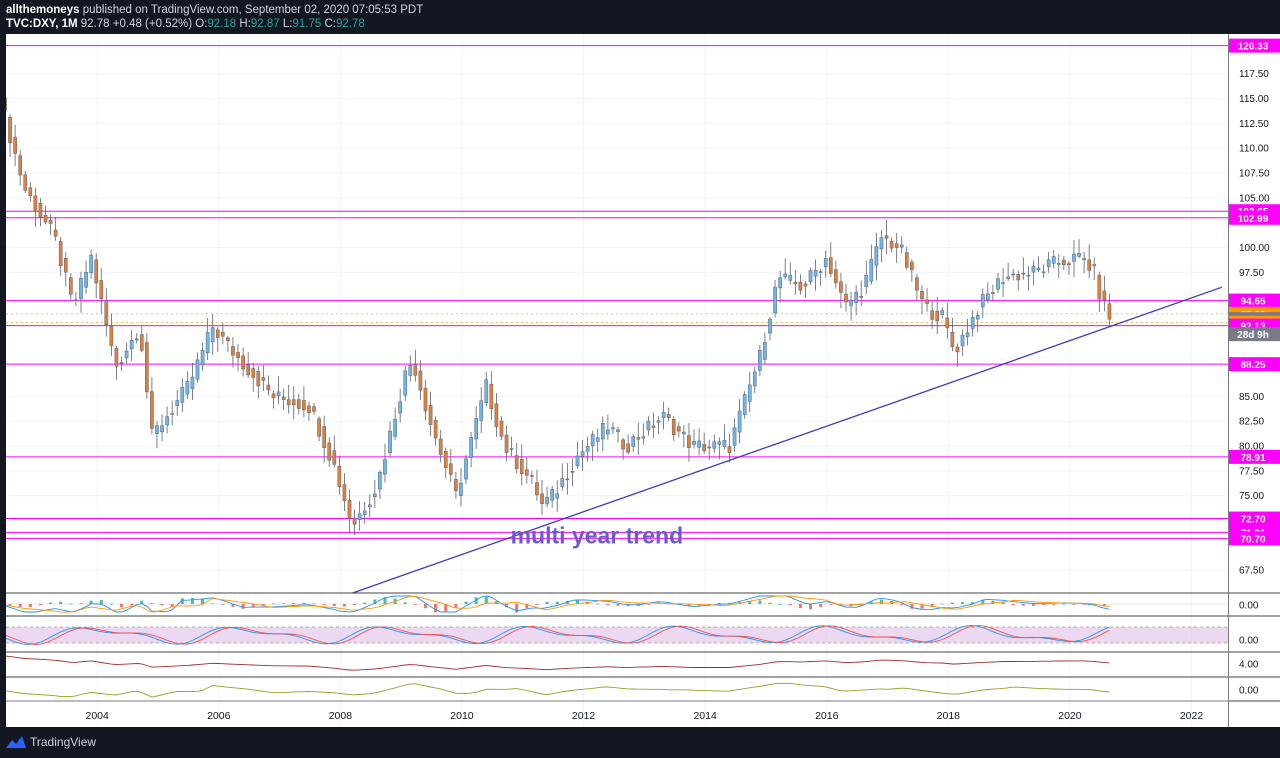 The height and width of the screenshot is (758, 1280). I want to click on x-tick-label: 2004, so click(98, 716).